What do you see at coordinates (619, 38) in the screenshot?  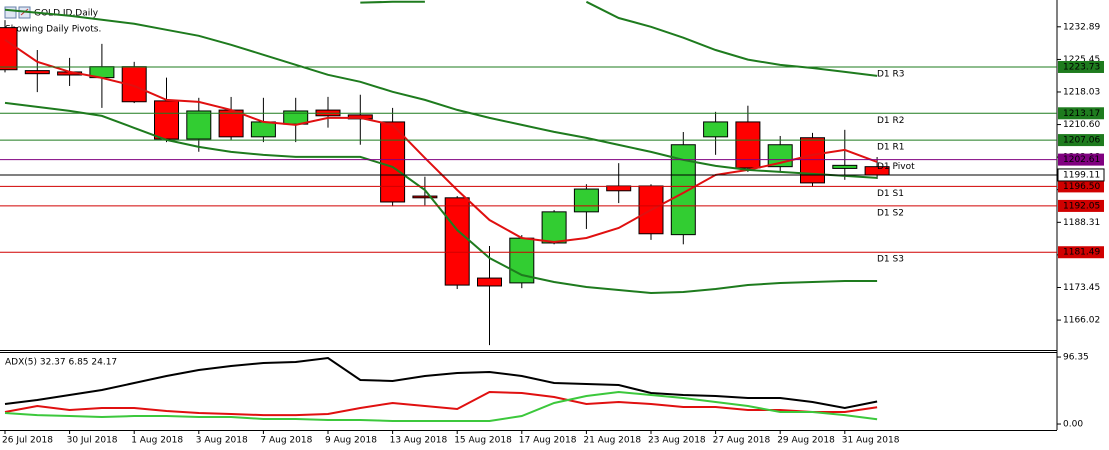 I see `overlay-line` at bounding box center [619, 38].